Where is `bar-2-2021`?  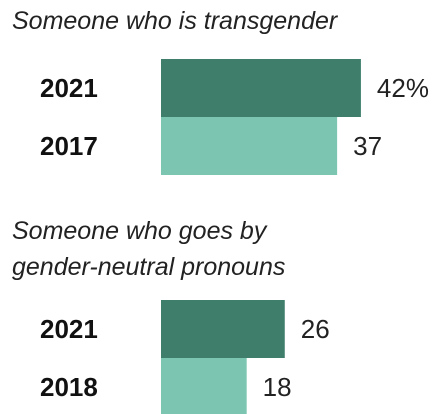
bar-2-2021 is located at coordinates (223, 329).